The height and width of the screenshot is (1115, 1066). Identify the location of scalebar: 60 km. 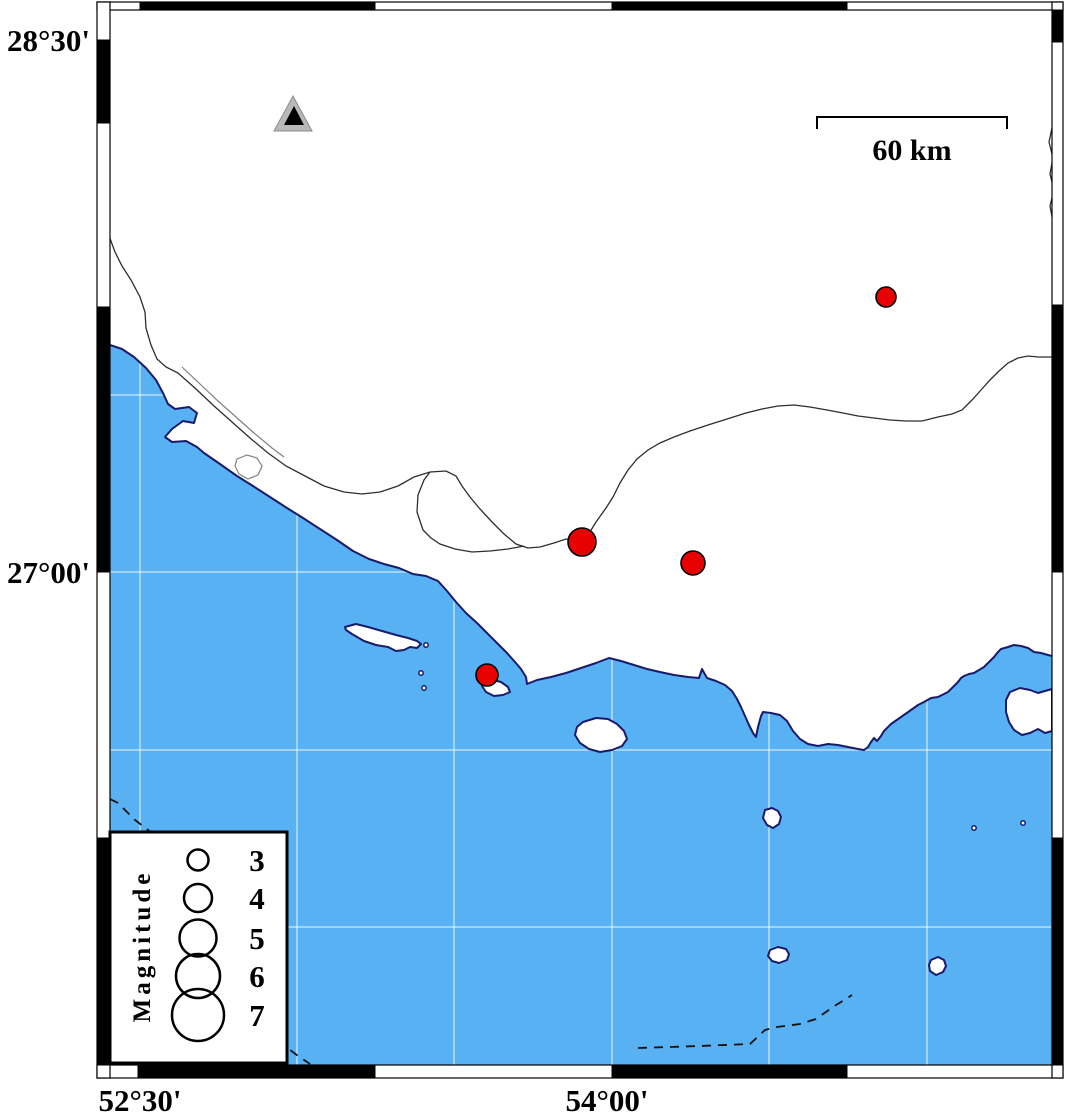
(912, 141).